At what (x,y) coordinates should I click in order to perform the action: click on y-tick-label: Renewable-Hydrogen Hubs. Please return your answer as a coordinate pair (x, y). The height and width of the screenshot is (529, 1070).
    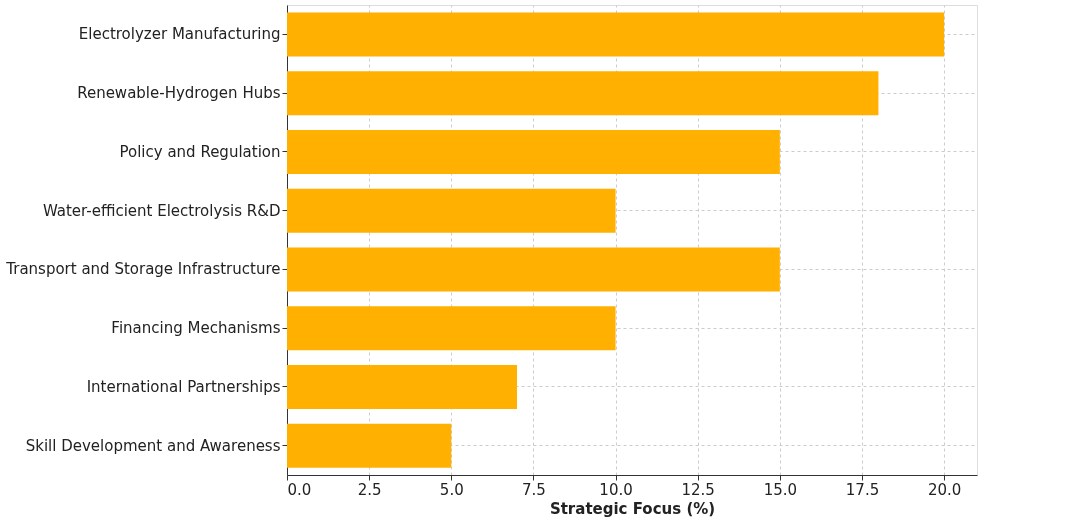
    Looking at the image, I should click on (179, 93).